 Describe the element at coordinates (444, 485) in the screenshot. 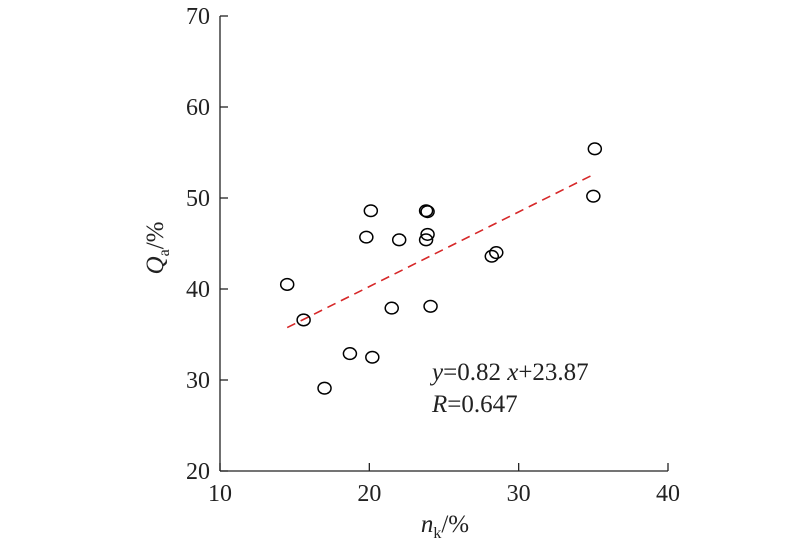

I see `x-axis: 10 20 30 40` at that location.